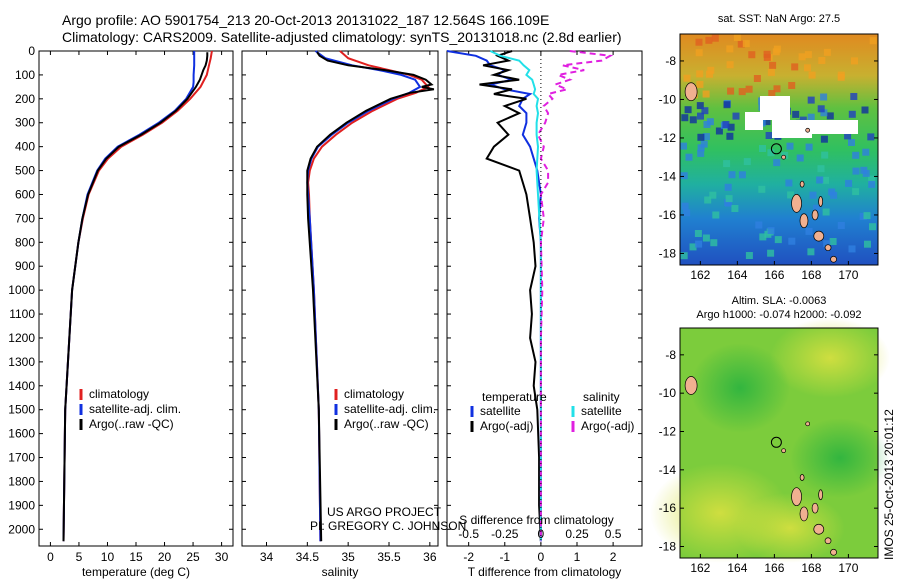 This screenshot has width=900, height=585. What do you see at coordinates (668, 215) in the screenshot?
I see `y-tick-label: -16` at bounding box center [668, 215].